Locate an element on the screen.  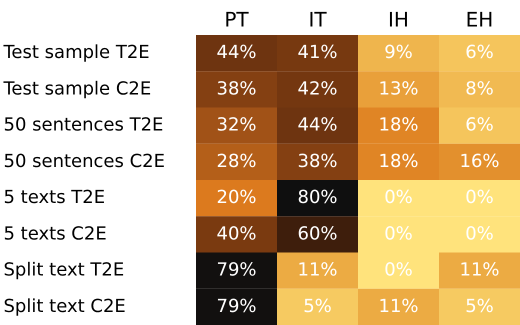
data-label: 9% is located at coordinates (398, 53).